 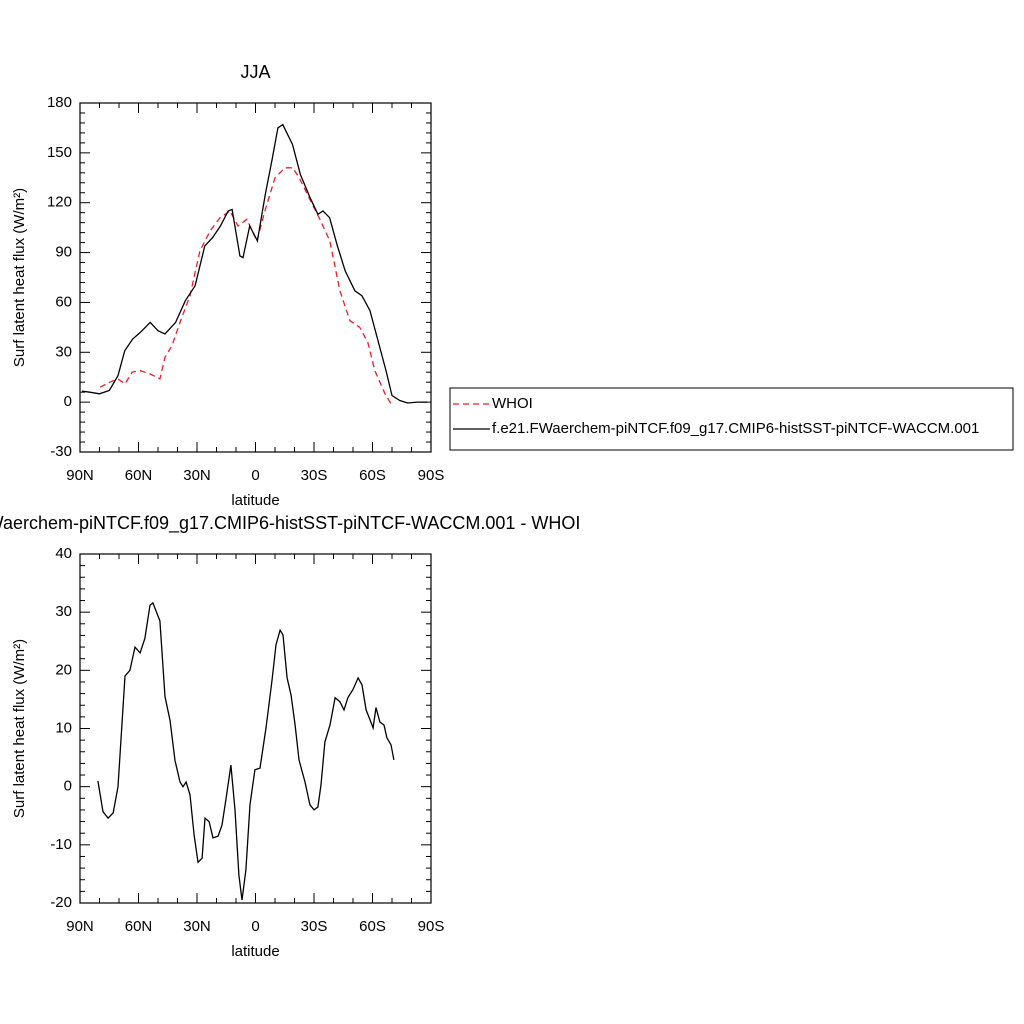 I want to click on y-tick-label: 150, so click(x=59, y=152).